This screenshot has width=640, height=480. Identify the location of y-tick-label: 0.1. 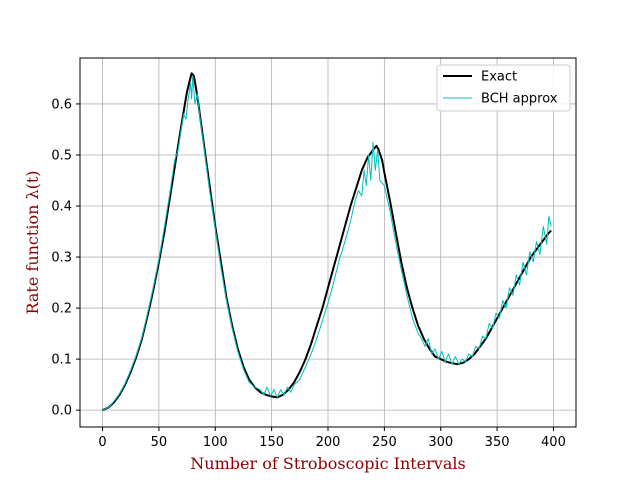
(61, 360).